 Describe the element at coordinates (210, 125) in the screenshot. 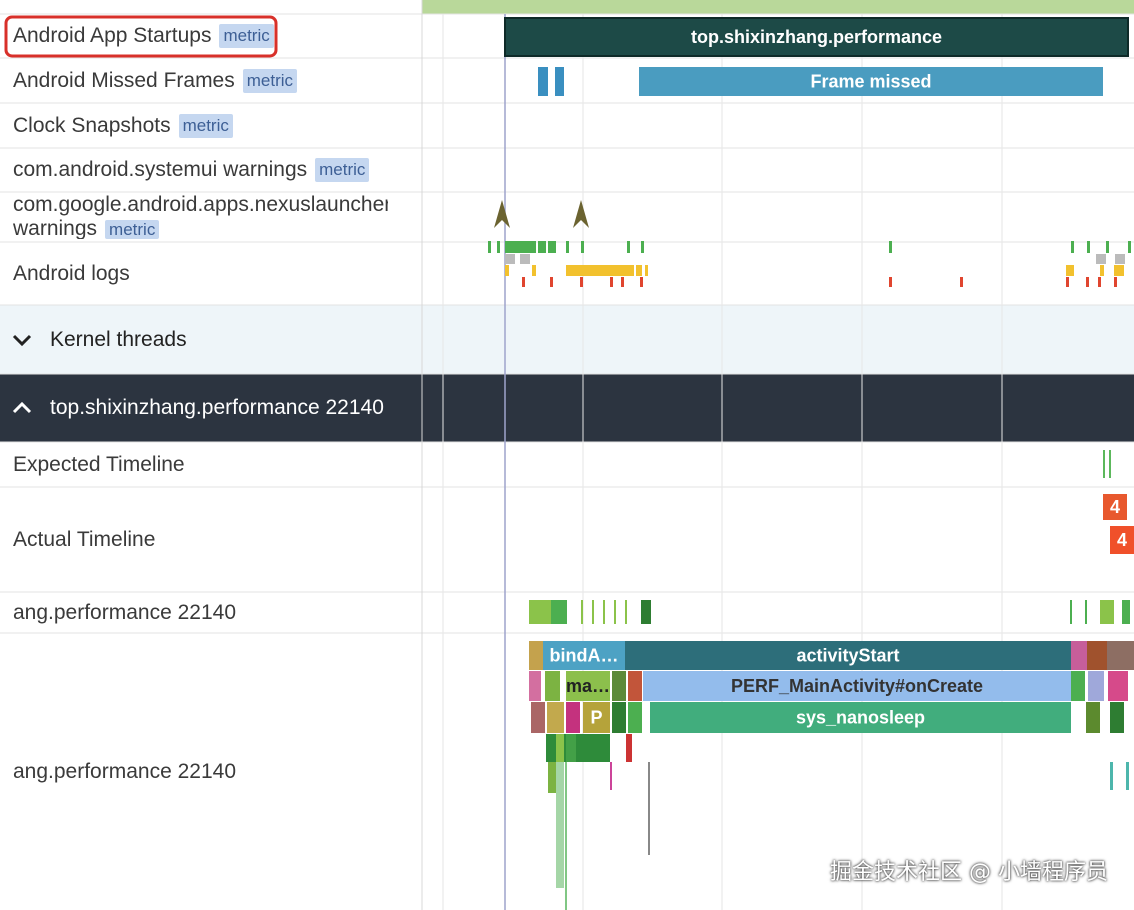

I see `track-label: Clock Snapshots metric` at that location.